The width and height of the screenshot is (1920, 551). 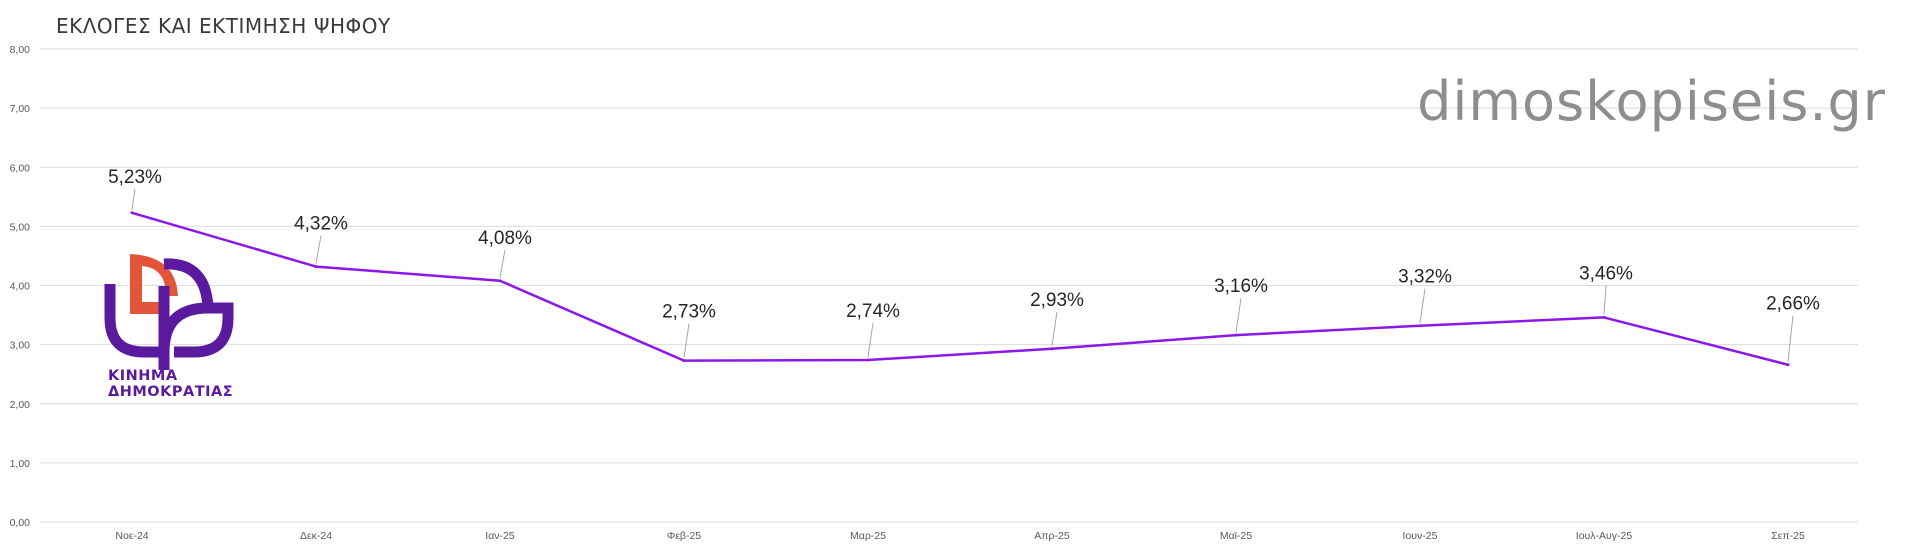 What do you see at coordinates (143, 376) in the screenshot?
I see `logo-line-1: ΚΙΝΗΜΑ` at bounding box center [143, 376].